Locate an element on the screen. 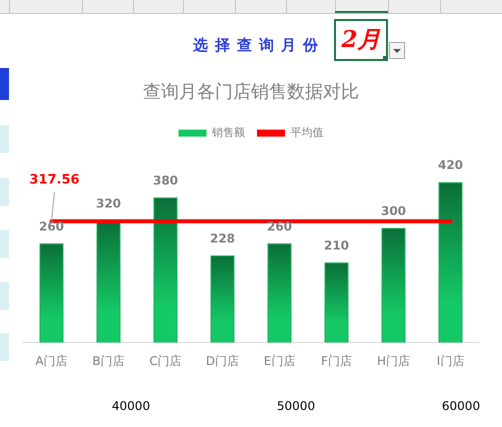 The width and height of the screenshot is (502, 427). x-tick-label: H门店 is located at coordinates (393, 361).